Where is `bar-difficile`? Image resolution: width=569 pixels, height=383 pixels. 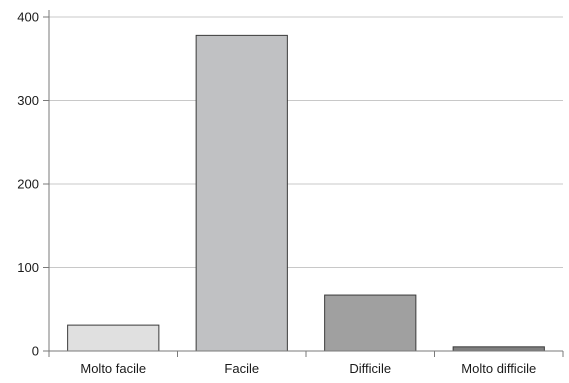
bar-difficile is located at coordinates (370, 323).